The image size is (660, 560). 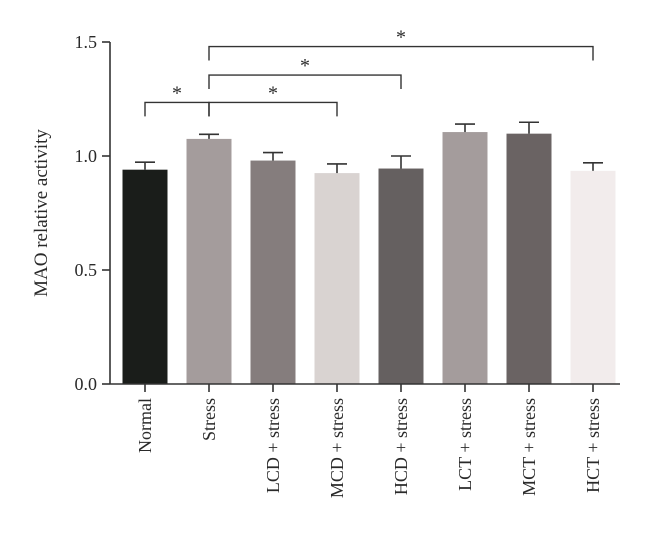 What do you see at coordinates (401, 446) in the screenshot?
I see `x-tick-label: HCD + stress` at bounding box center [401, 446].